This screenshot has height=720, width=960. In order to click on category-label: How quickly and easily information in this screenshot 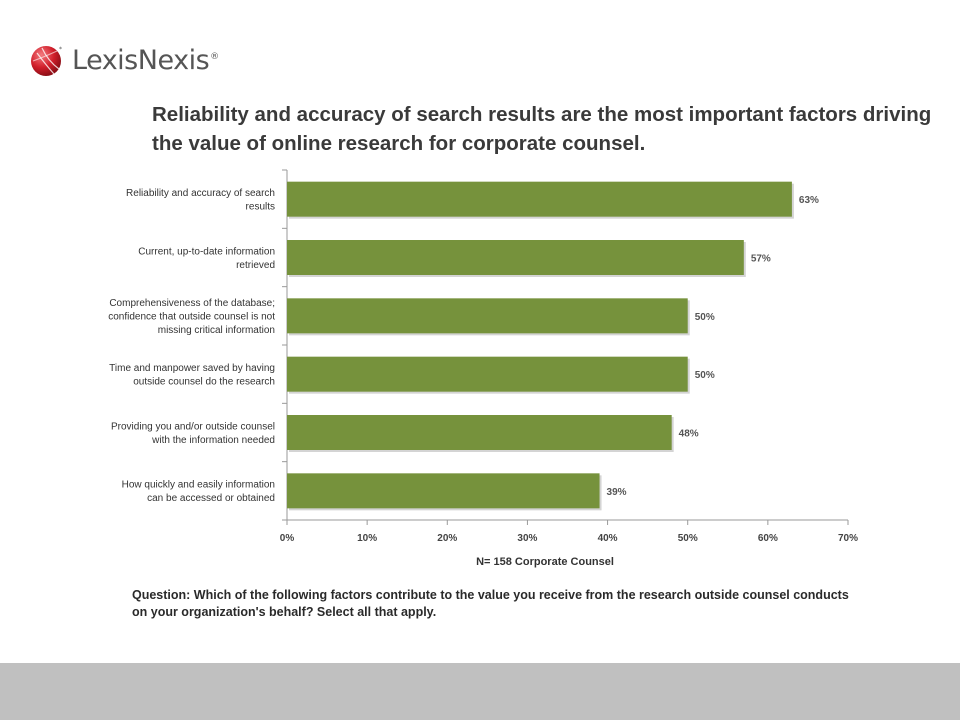, I will do `click(198, 485)`.